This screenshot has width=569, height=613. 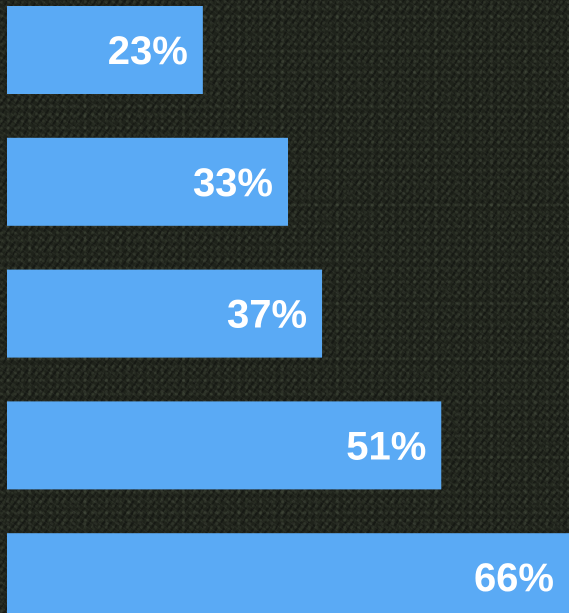 What do you see at coordinates (267, 315) in the screenshot?
I see `bar-value-label-3: 37%` at bounding box center [267, 315].